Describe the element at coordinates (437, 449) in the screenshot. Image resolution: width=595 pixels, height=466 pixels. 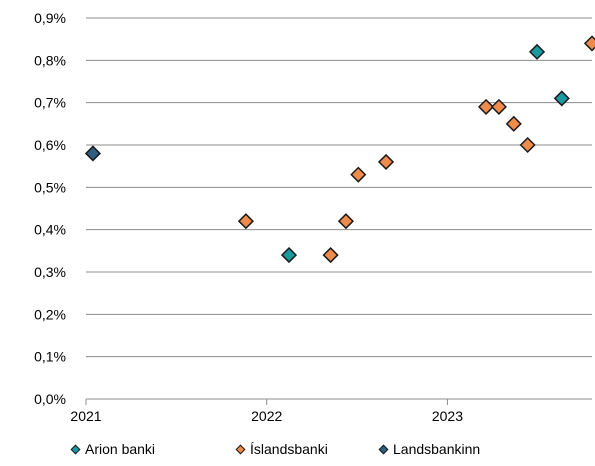
I see `legend-label-landsbankinn: Landsbankinn` at that location.